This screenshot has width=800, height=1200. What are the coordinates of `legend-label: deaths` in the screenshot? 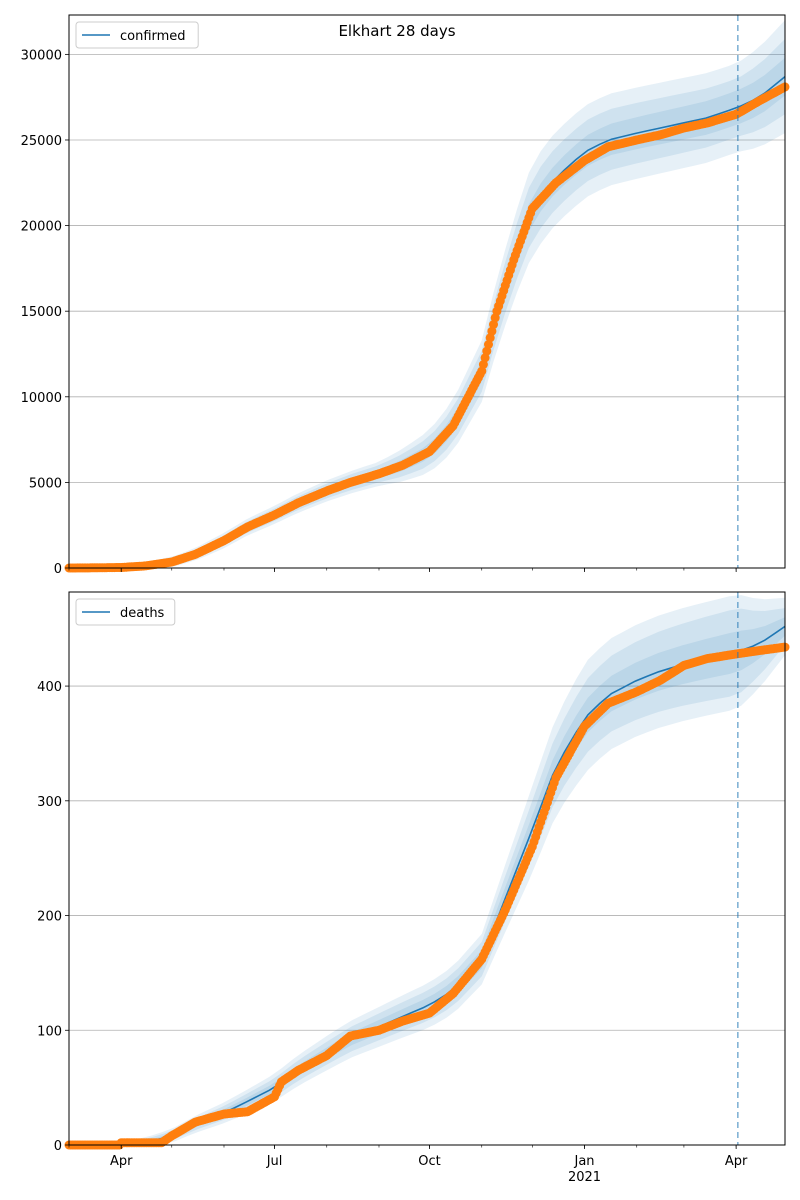 It's located at (142, 613).